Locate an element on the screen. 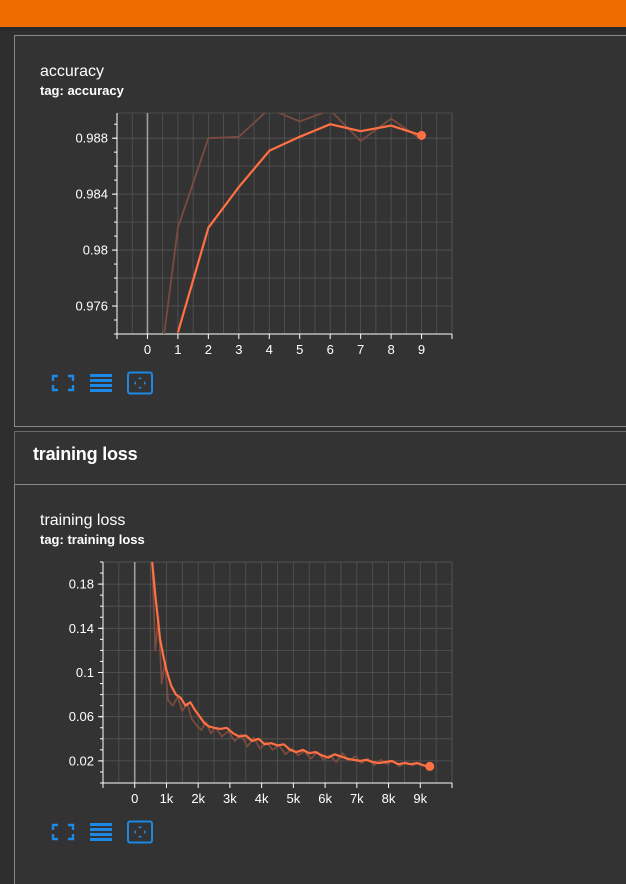 Image resolution: width=626 pixels, height=884 pixels. x-tick-label: 8 is located at coordinates (390, 349).